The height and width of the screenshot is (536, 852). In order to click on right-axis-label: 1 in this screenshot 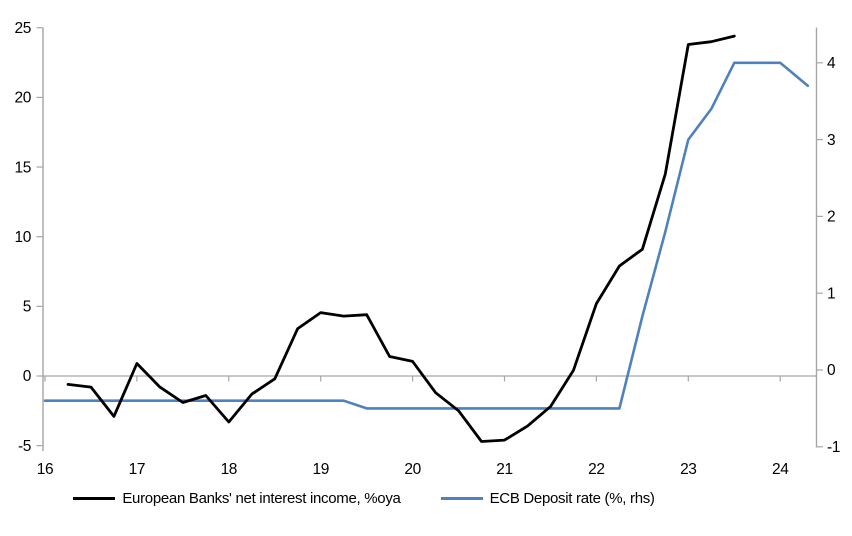, I will do `click(831, 293)`.